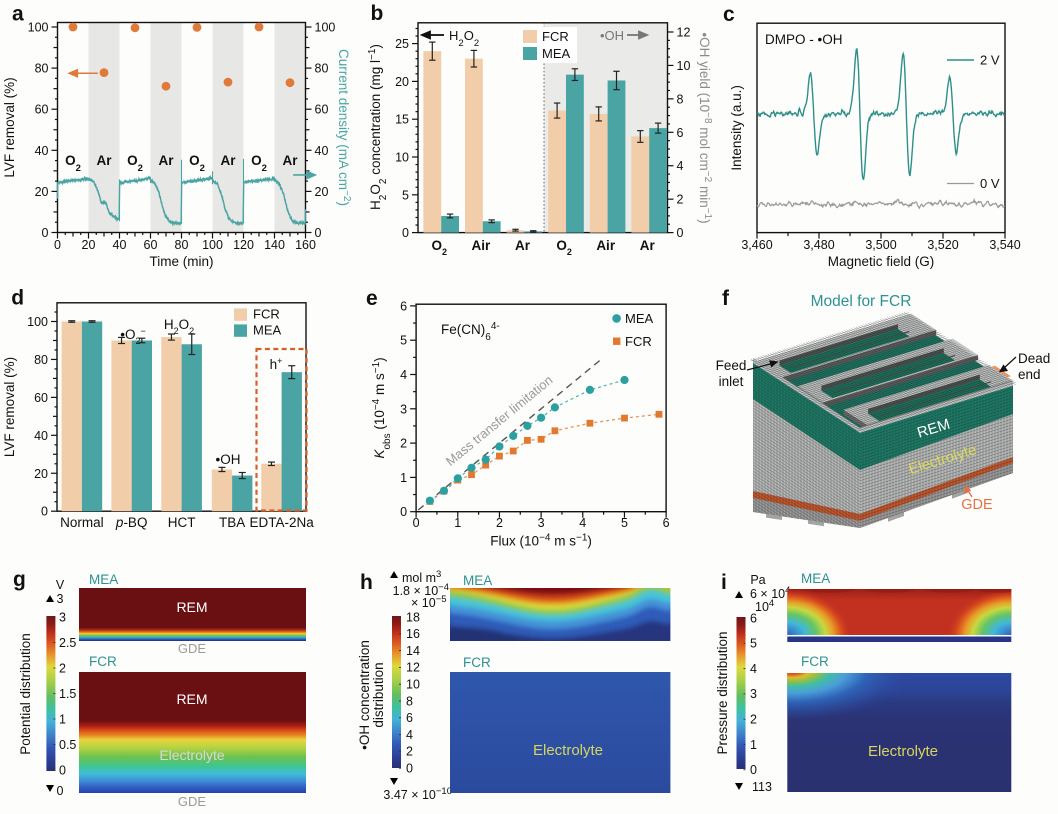 The image size is (1058, 814). I want to click on svg-text: Feed, so click(731, 365).